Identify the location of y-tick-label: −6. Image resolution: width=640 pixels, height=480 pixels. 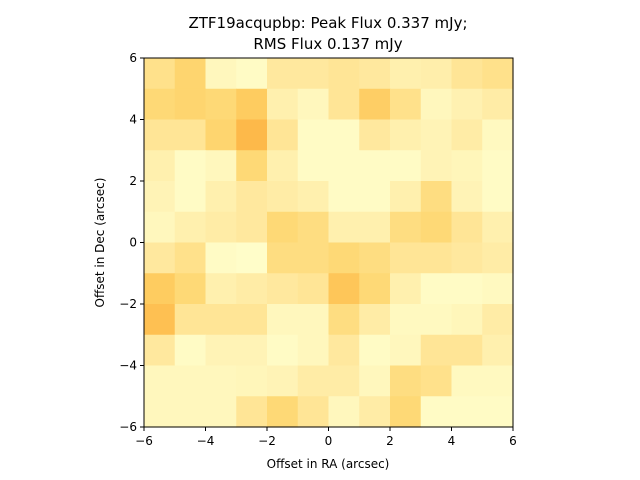
(128, 427).